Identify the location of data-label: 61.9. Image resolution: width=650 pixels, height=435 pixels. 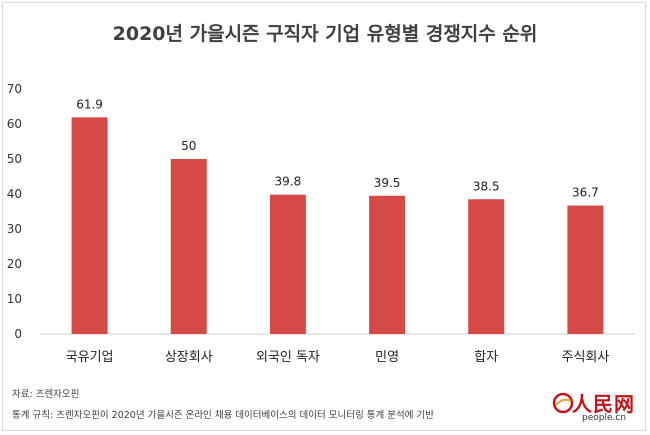
(89, 104).